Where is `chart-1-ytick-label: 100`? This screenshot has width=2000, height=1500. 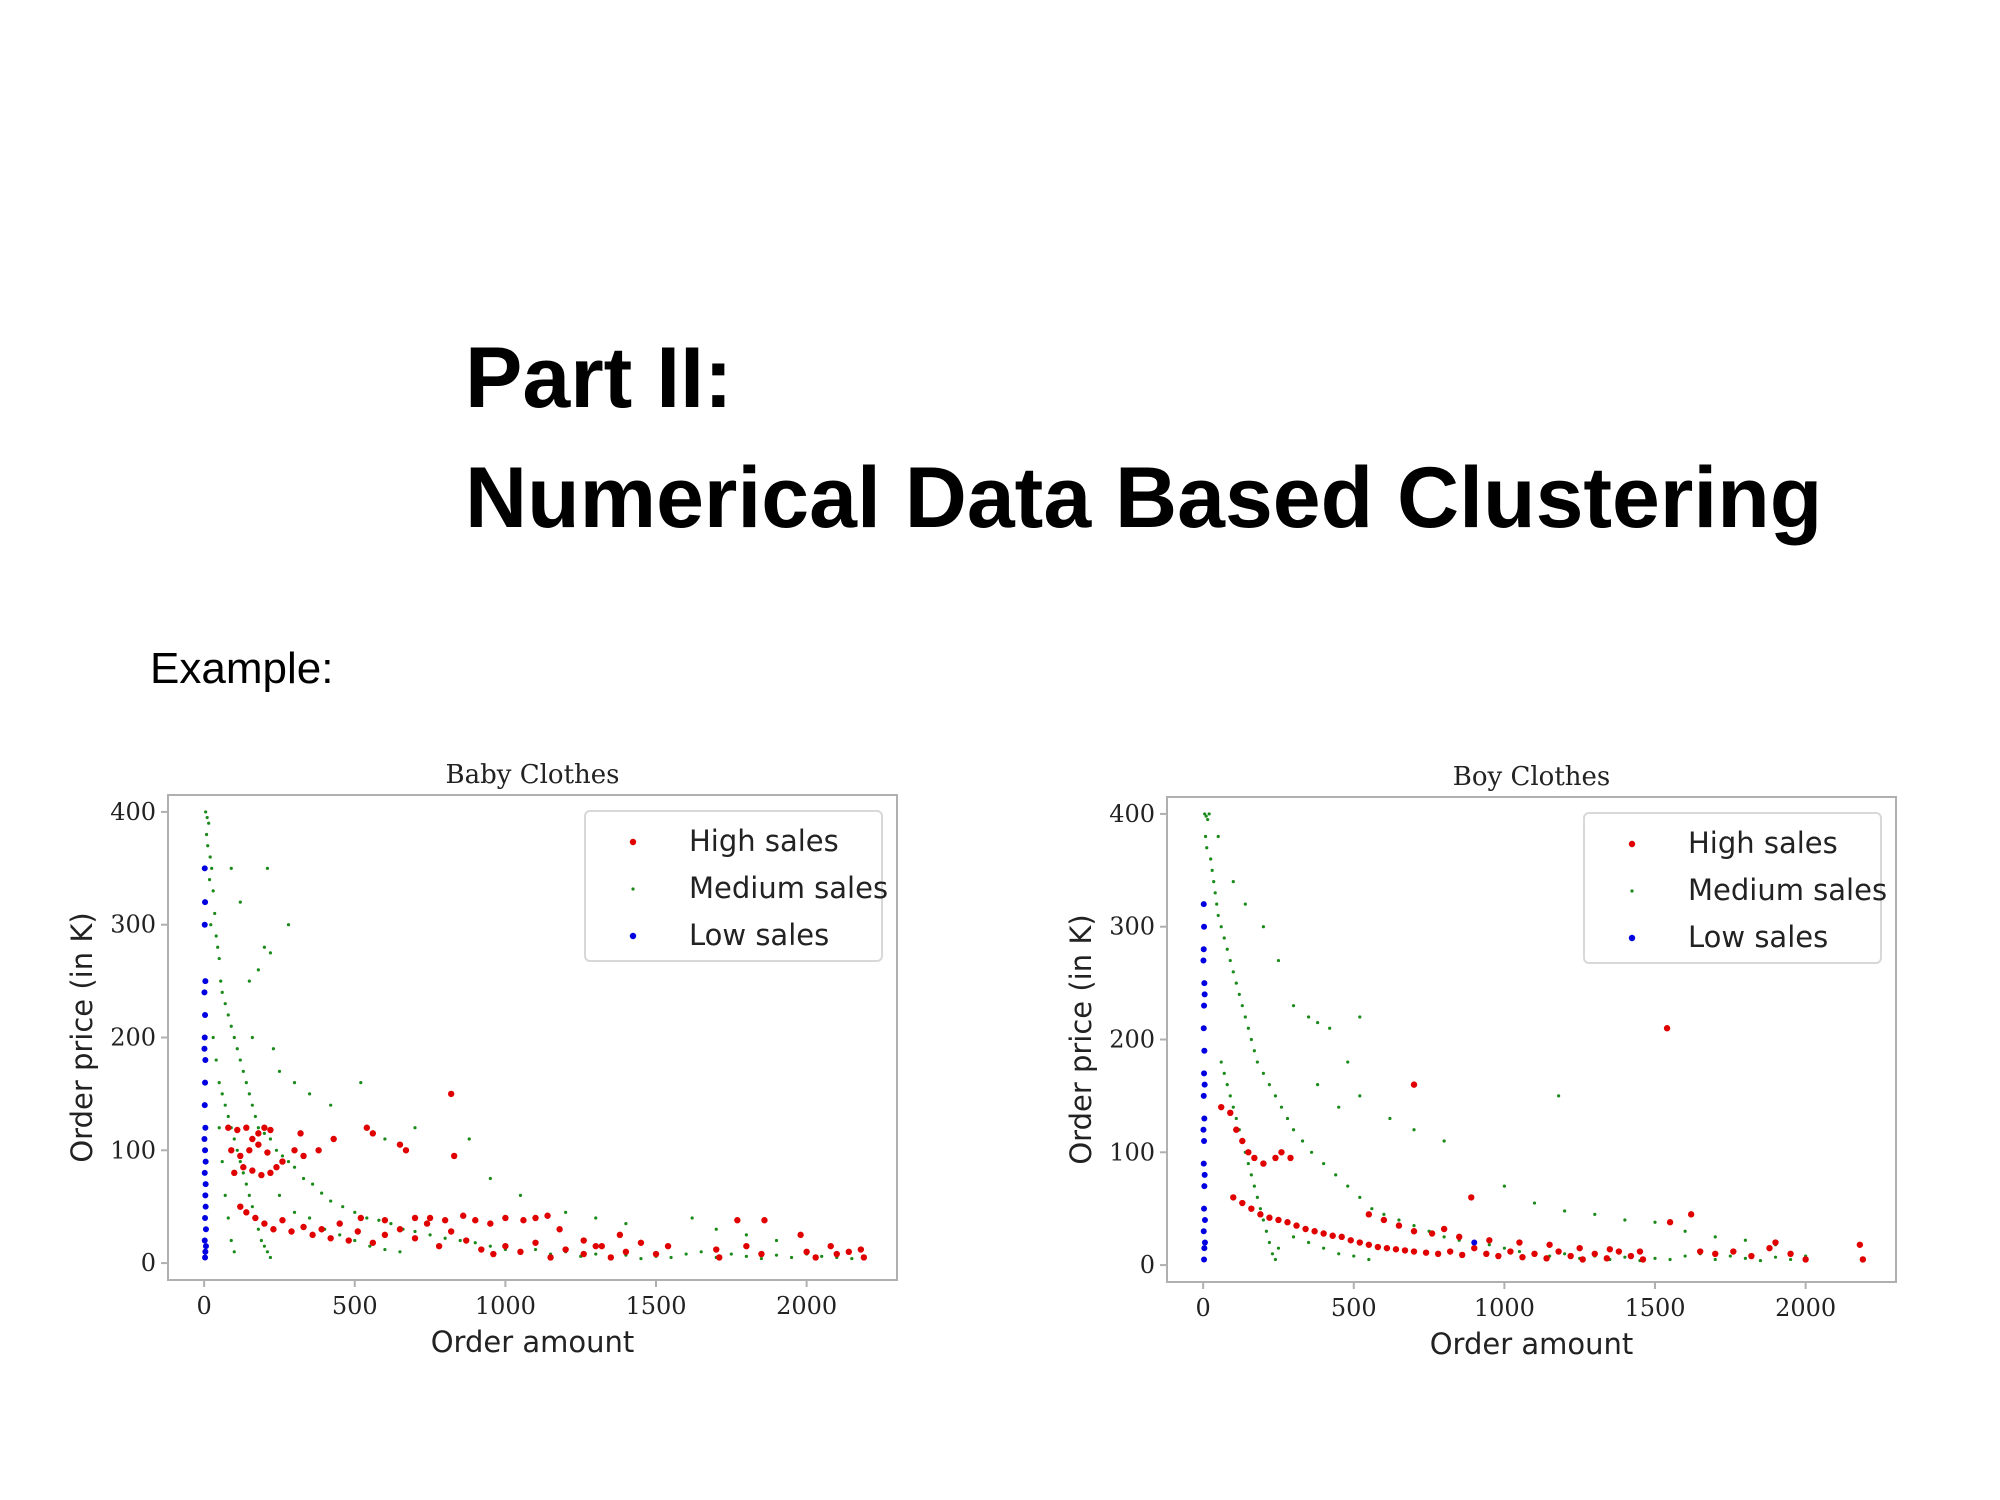
chart-1-ytick-label: 100 is located at coordinates (133, 1150).